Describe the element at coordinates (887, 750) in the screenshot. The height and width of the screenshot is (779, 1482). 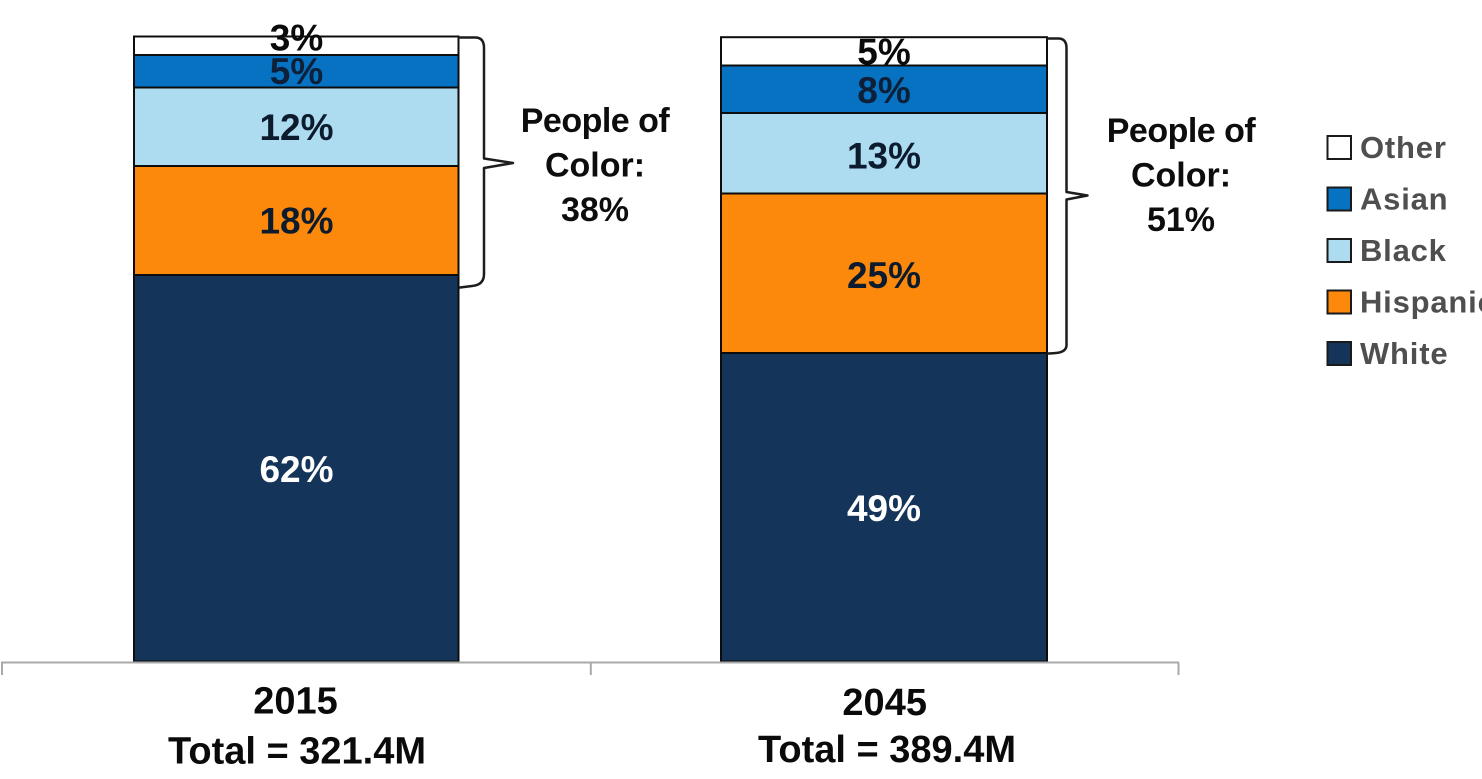
I see `svg-text: Total = 389.4M` at that location.